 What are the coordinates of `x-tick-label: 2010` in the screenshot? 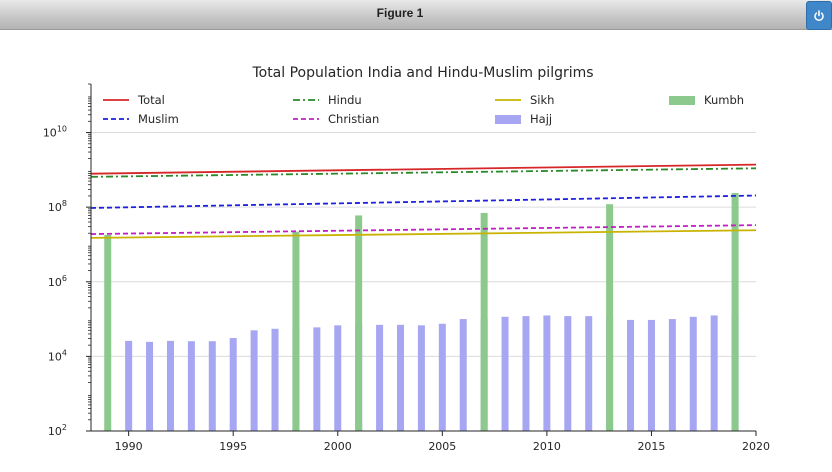 It's located at (547, 446).